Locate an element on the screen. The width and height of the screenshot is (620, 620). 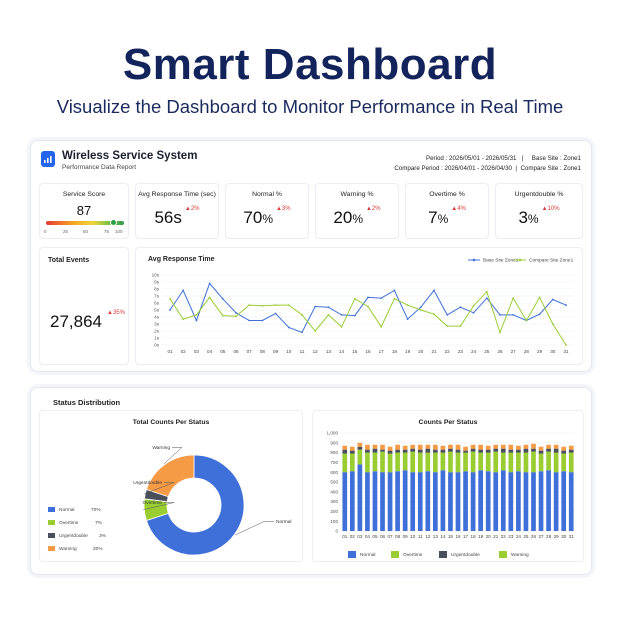
kpi-label: Warning % is located at coordinates (357, 194).